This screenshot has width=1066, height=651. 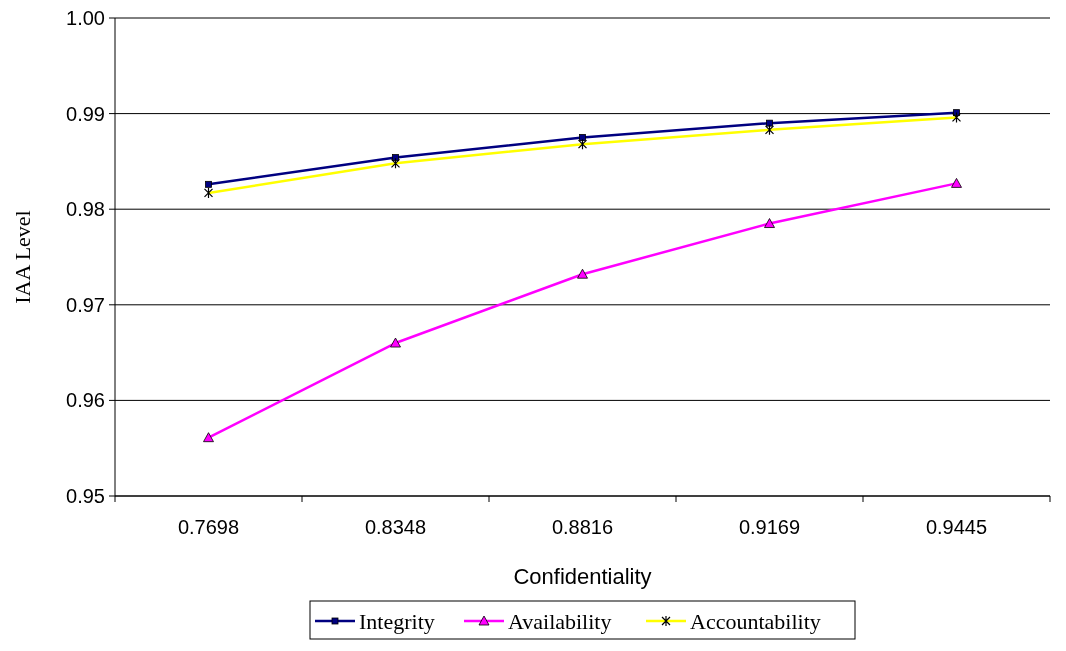 What do you see at coordinates (582, 576) in the screenshot?
I see `x-axis-title: Confidentiality` at bounding box center [582, 576].